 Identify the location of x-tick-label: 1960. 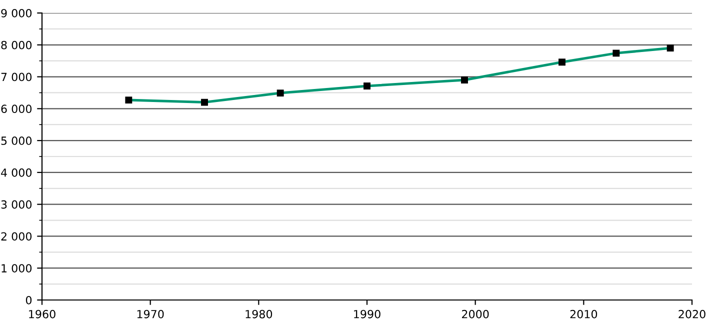
(42, 314).